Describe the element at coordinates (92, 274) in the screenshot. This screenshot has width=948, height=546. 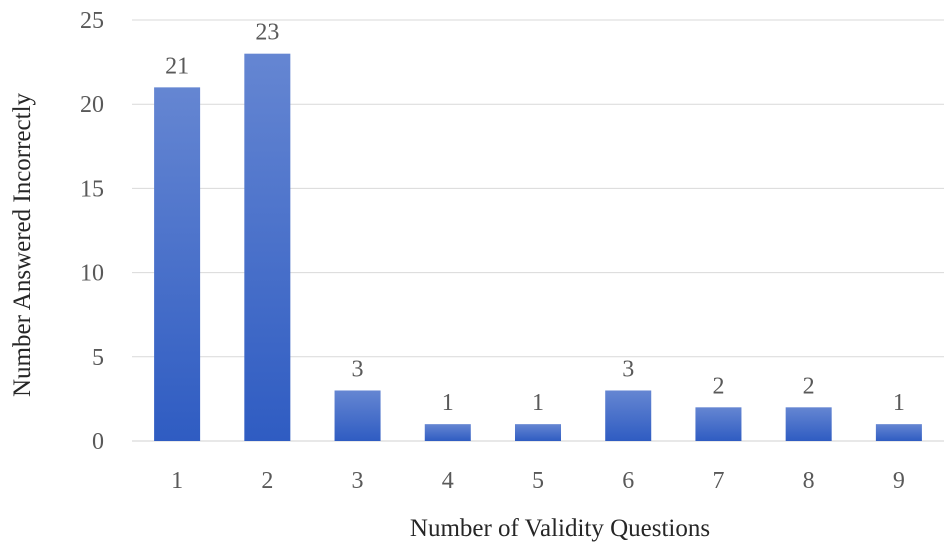
I see `y-tick-label: 10` at that location.